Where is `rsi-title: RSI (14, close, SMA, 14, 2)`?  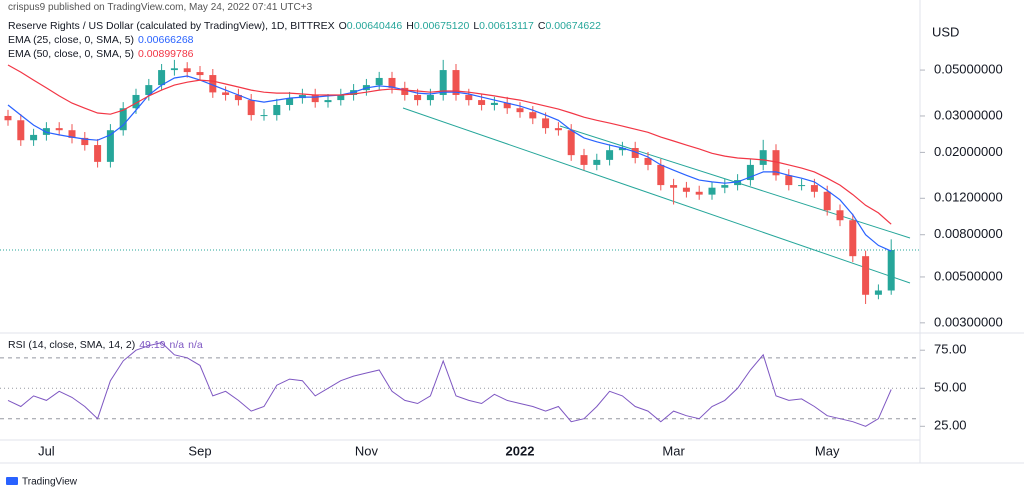 rsi-title: RSI (14, close, SMA, 14, 2) is located at coordinates (72, 345).